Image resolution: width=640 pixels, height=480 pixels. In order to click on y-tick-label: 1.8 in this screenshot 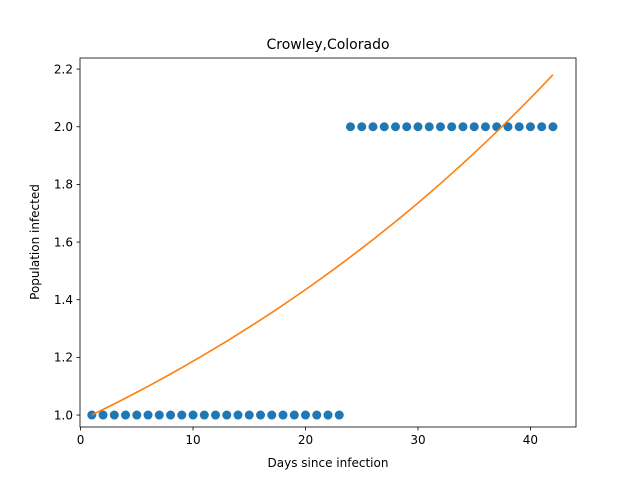, I will do `click(63, 185)`.